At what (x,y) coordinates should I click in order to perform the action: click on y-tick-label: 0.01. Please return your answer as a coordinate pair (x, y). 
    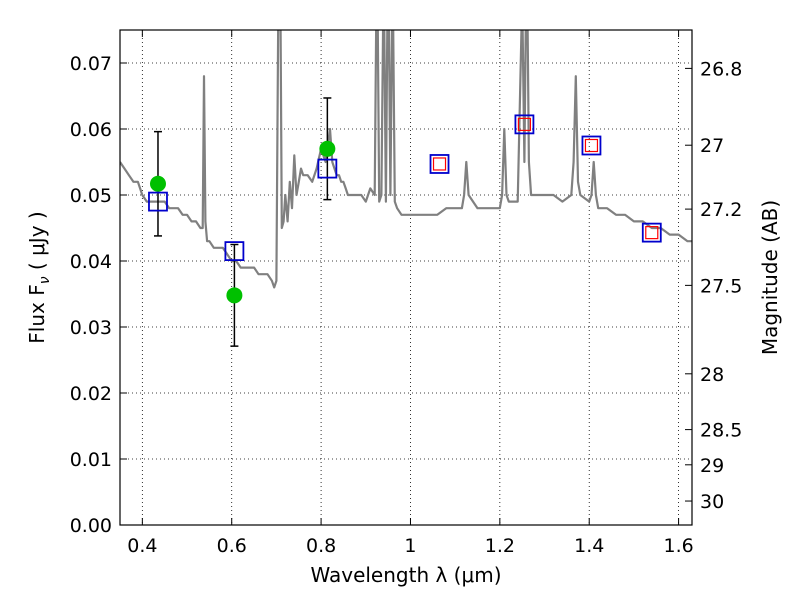
    Looking at the image, I should click on (91, 460).